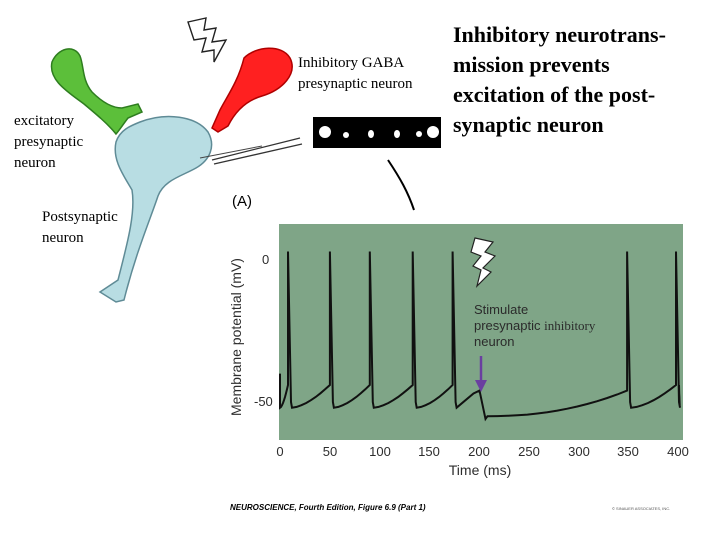 This screenshot has height=540, width=720. What do you see at coordinates (535, 325) in the screenshot?
I see `stimulus-annotation: Stimulate presynaptic inhibitory neuron` at bounding box center [535, 325].